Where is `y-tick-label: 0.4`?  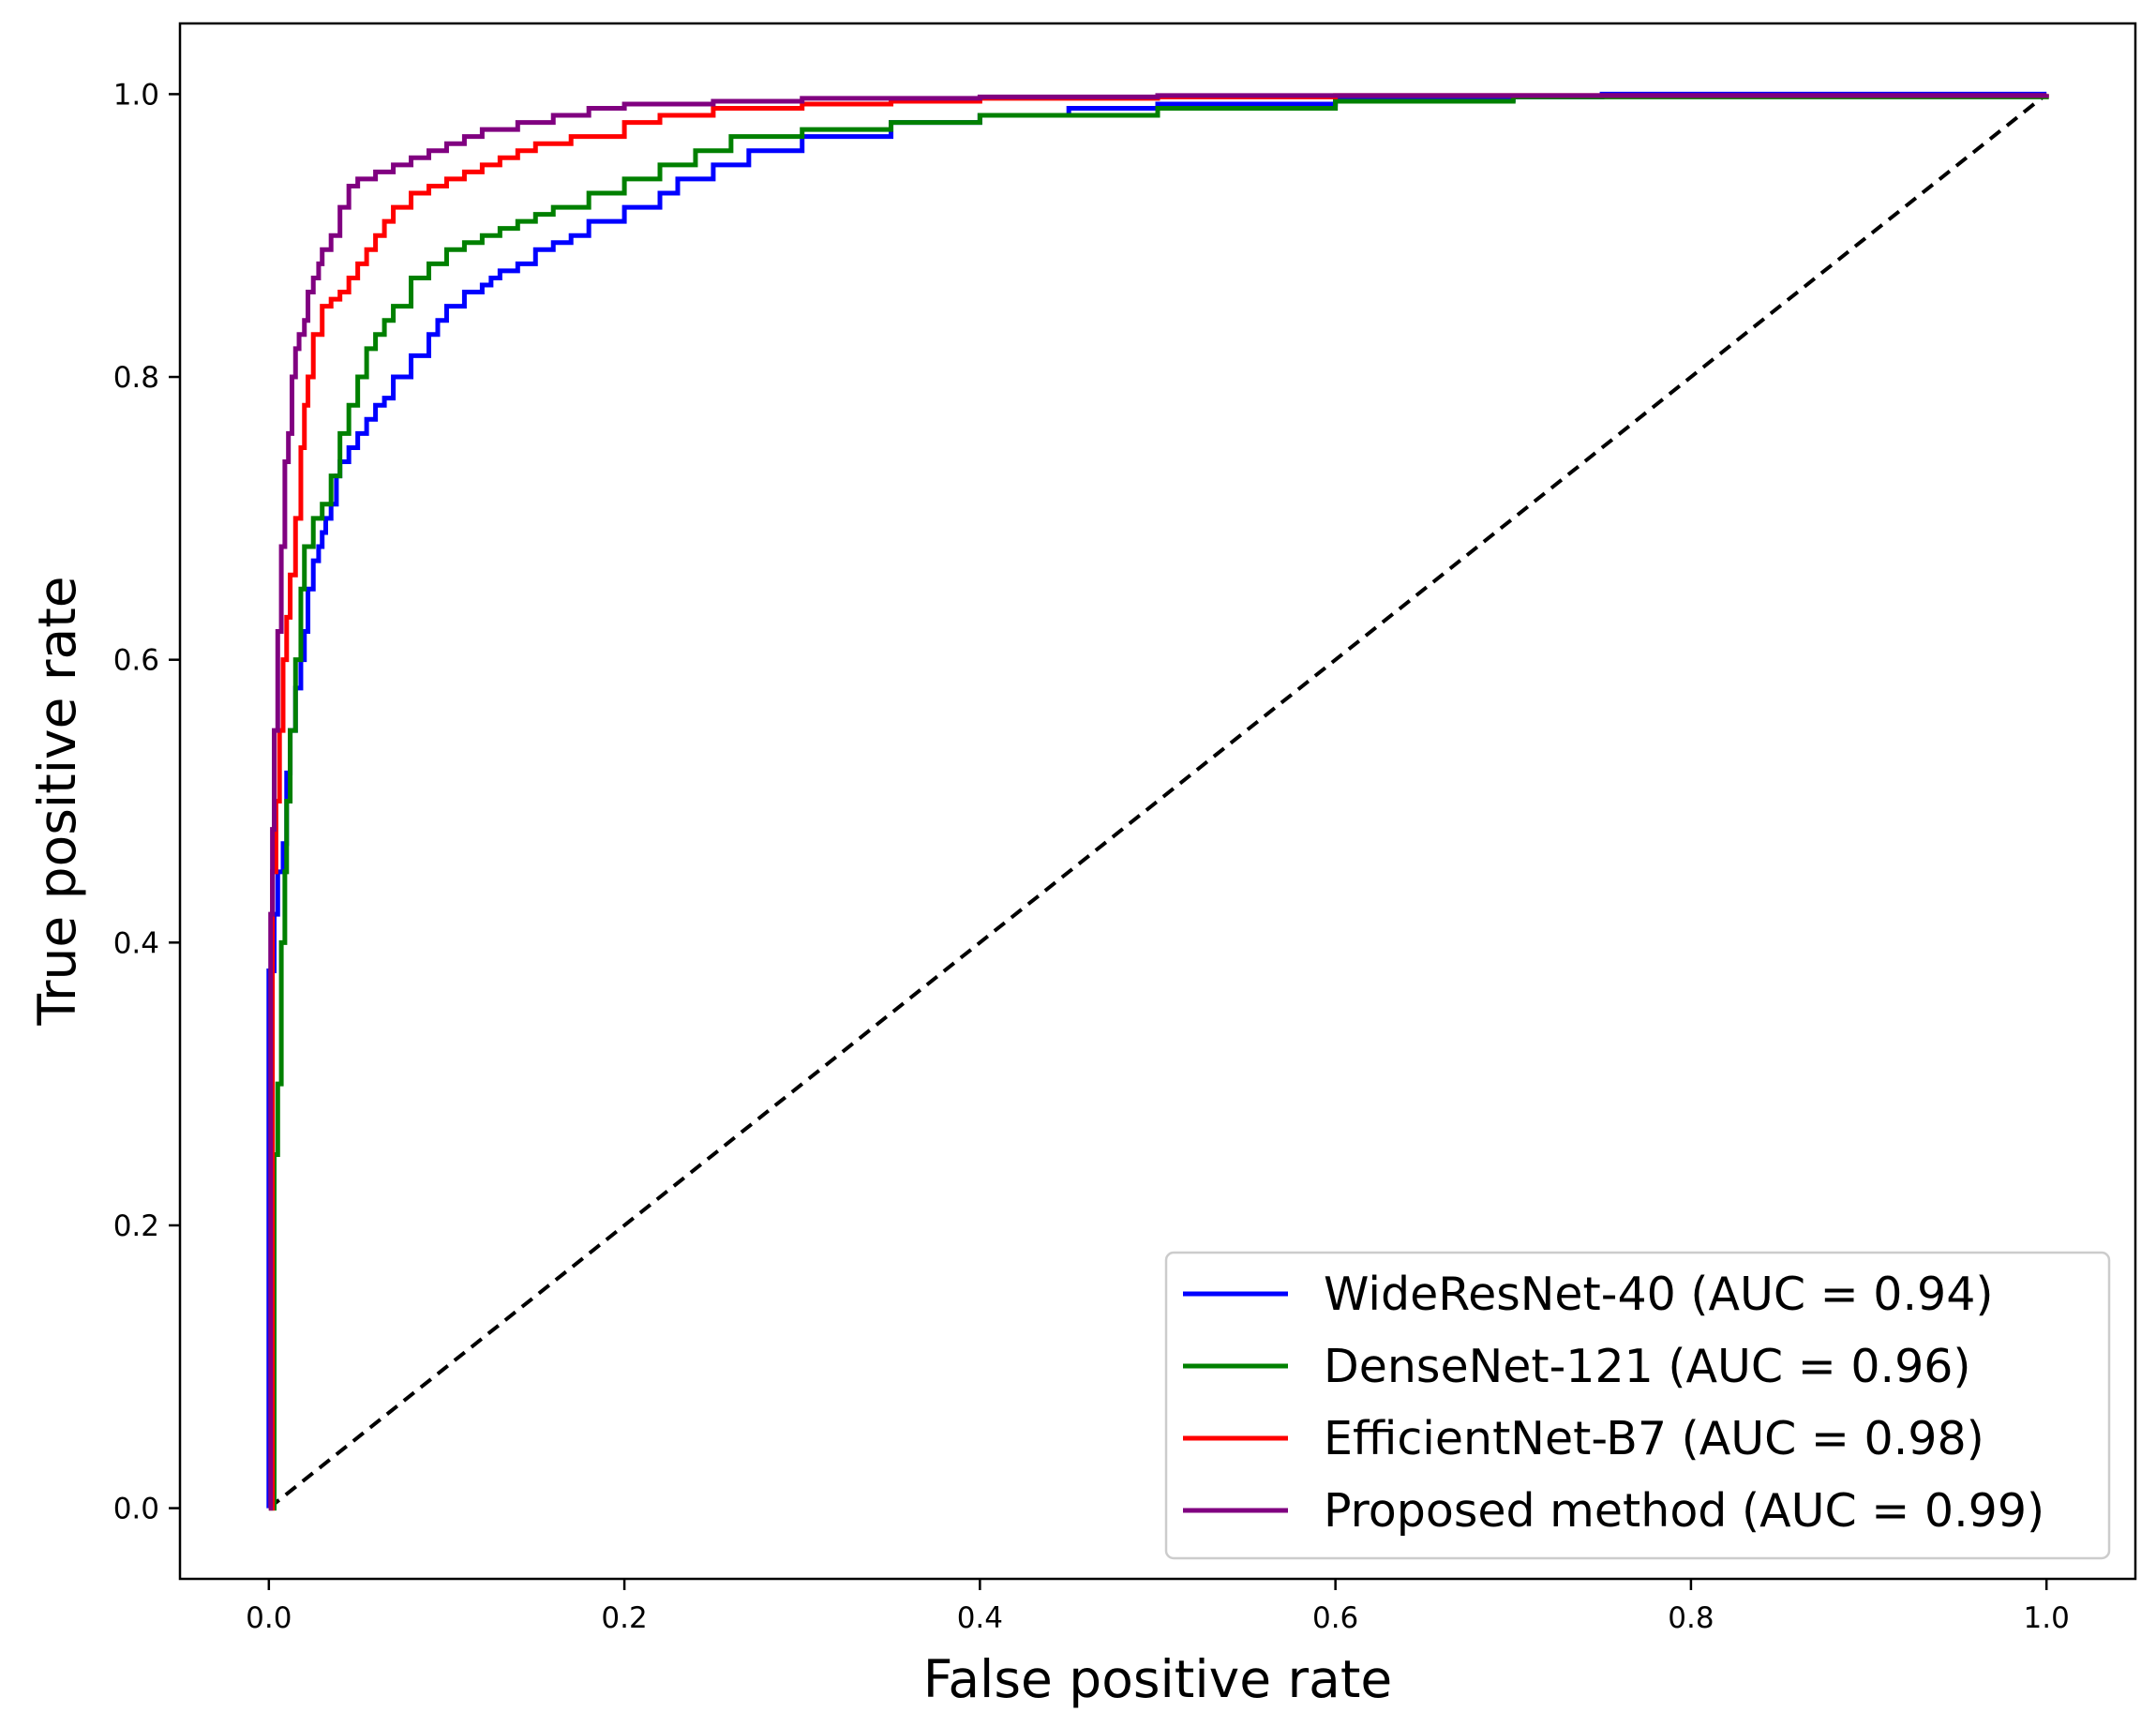
y-tick-label: 0.4 is located at coordinates (136, 943).